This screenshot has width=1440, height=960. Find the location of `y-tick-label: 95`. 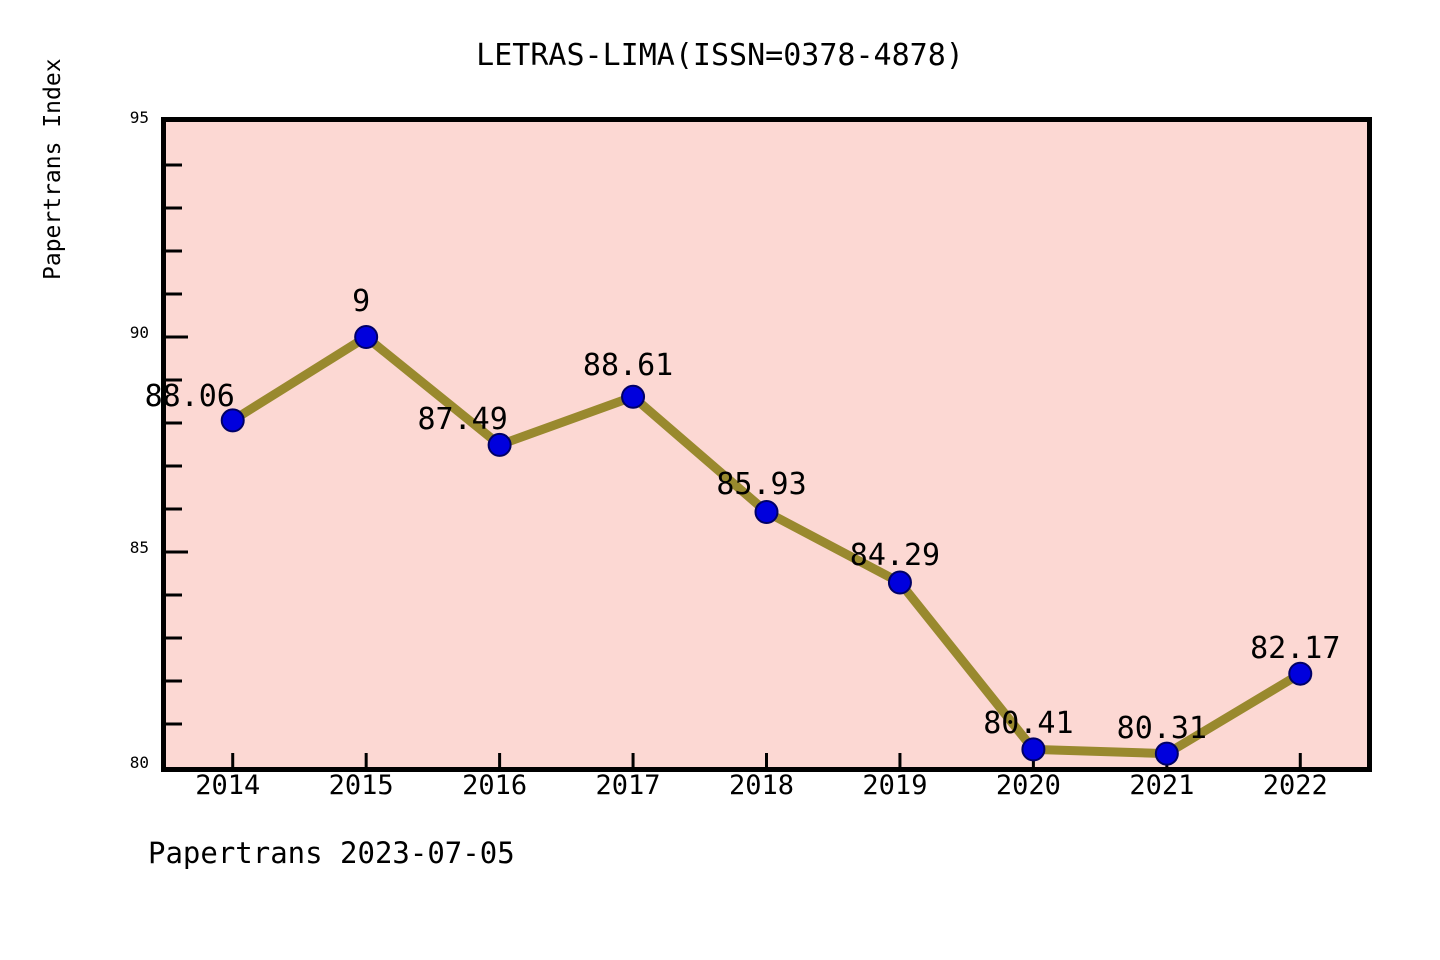

y-tick-label: 95 is located at coordinates (139, 117).